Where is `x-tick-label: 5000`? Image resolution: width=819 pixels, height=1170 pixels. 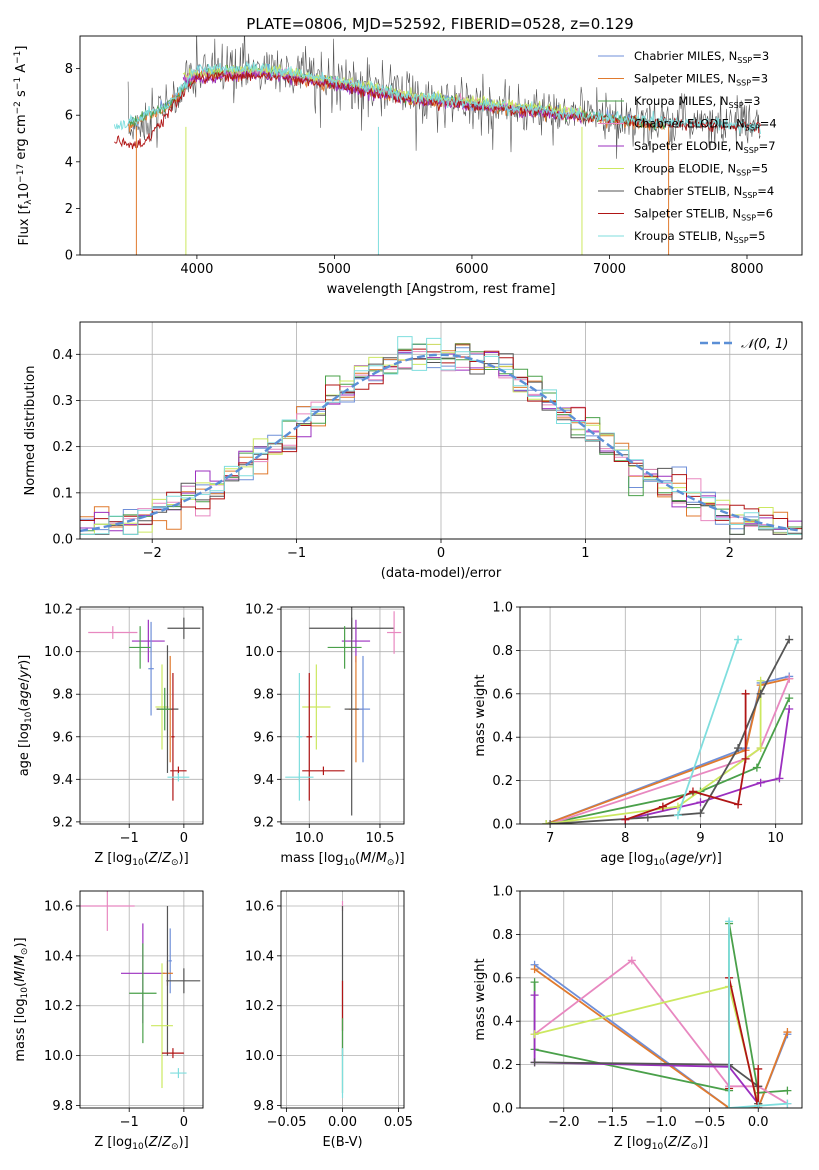 x-tick-label: 5000 is located at coordinates (334, 269).